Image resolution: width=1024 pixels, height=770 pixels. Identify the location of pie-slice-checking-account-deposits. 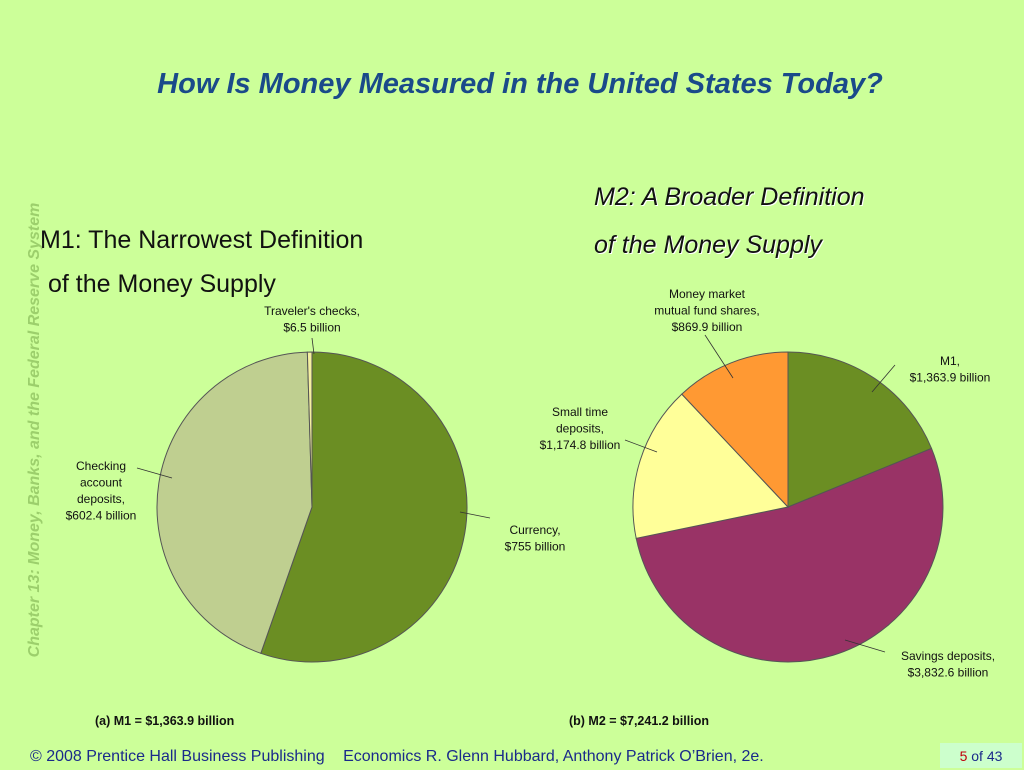
(234, 502).